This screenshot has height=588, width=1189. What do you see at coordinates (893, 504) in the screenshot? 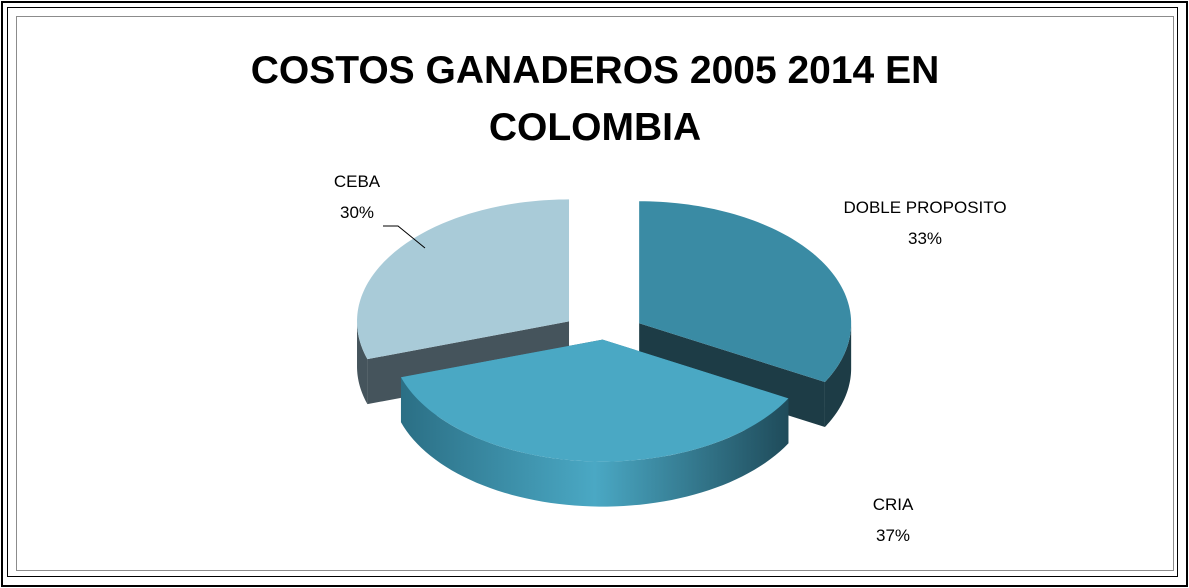
I see `slice-label: CRIA` at bounding box center [893, 504].